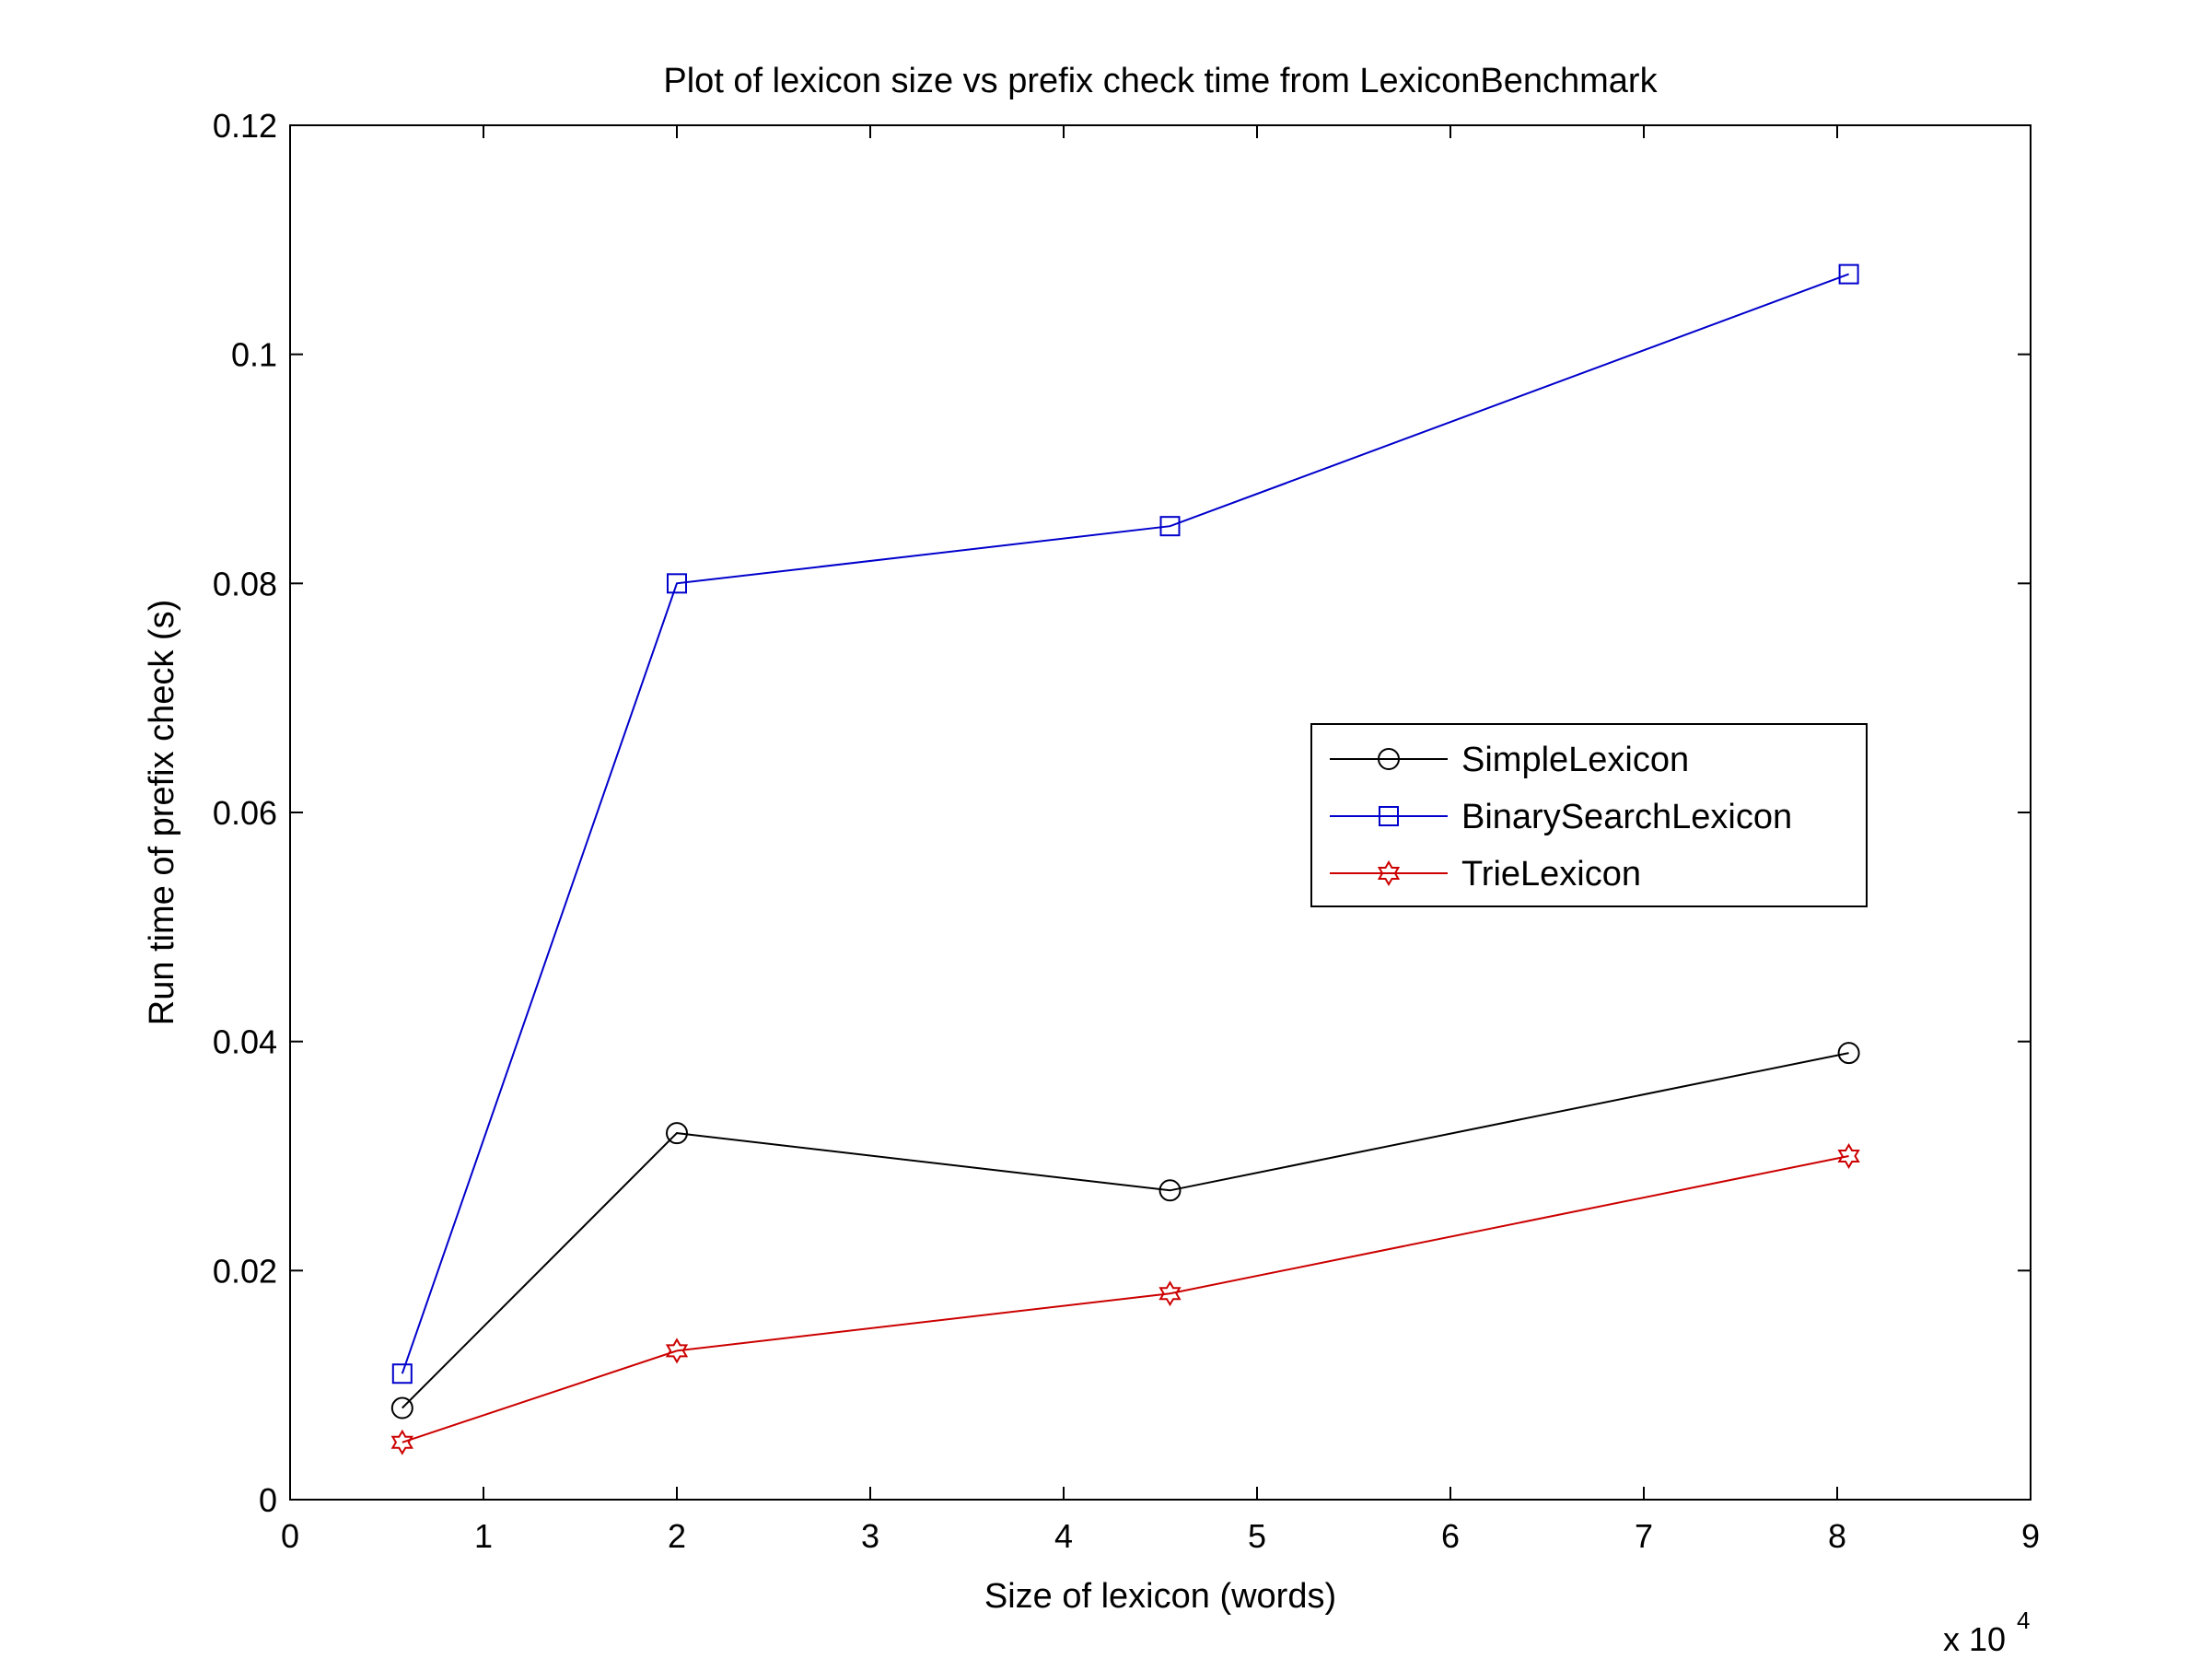  What do you see at coordinates (245, 583) in the screenshot?
I see `y-tick-label: 0.08` at bounding box center [245, 583].